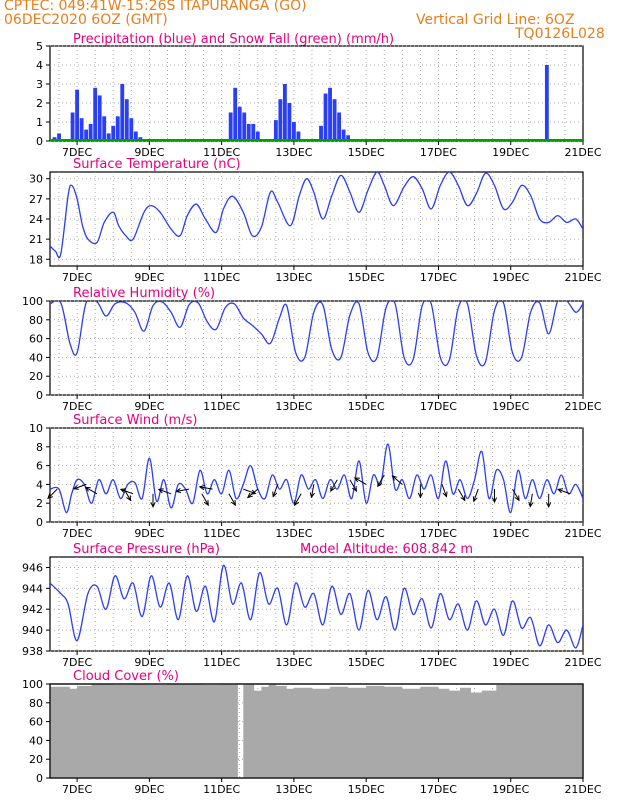 The image size is (618, 800). Describe the element at coordinates (36, 259) in the screenshot. I see `y-tick-label: 18` at that location.